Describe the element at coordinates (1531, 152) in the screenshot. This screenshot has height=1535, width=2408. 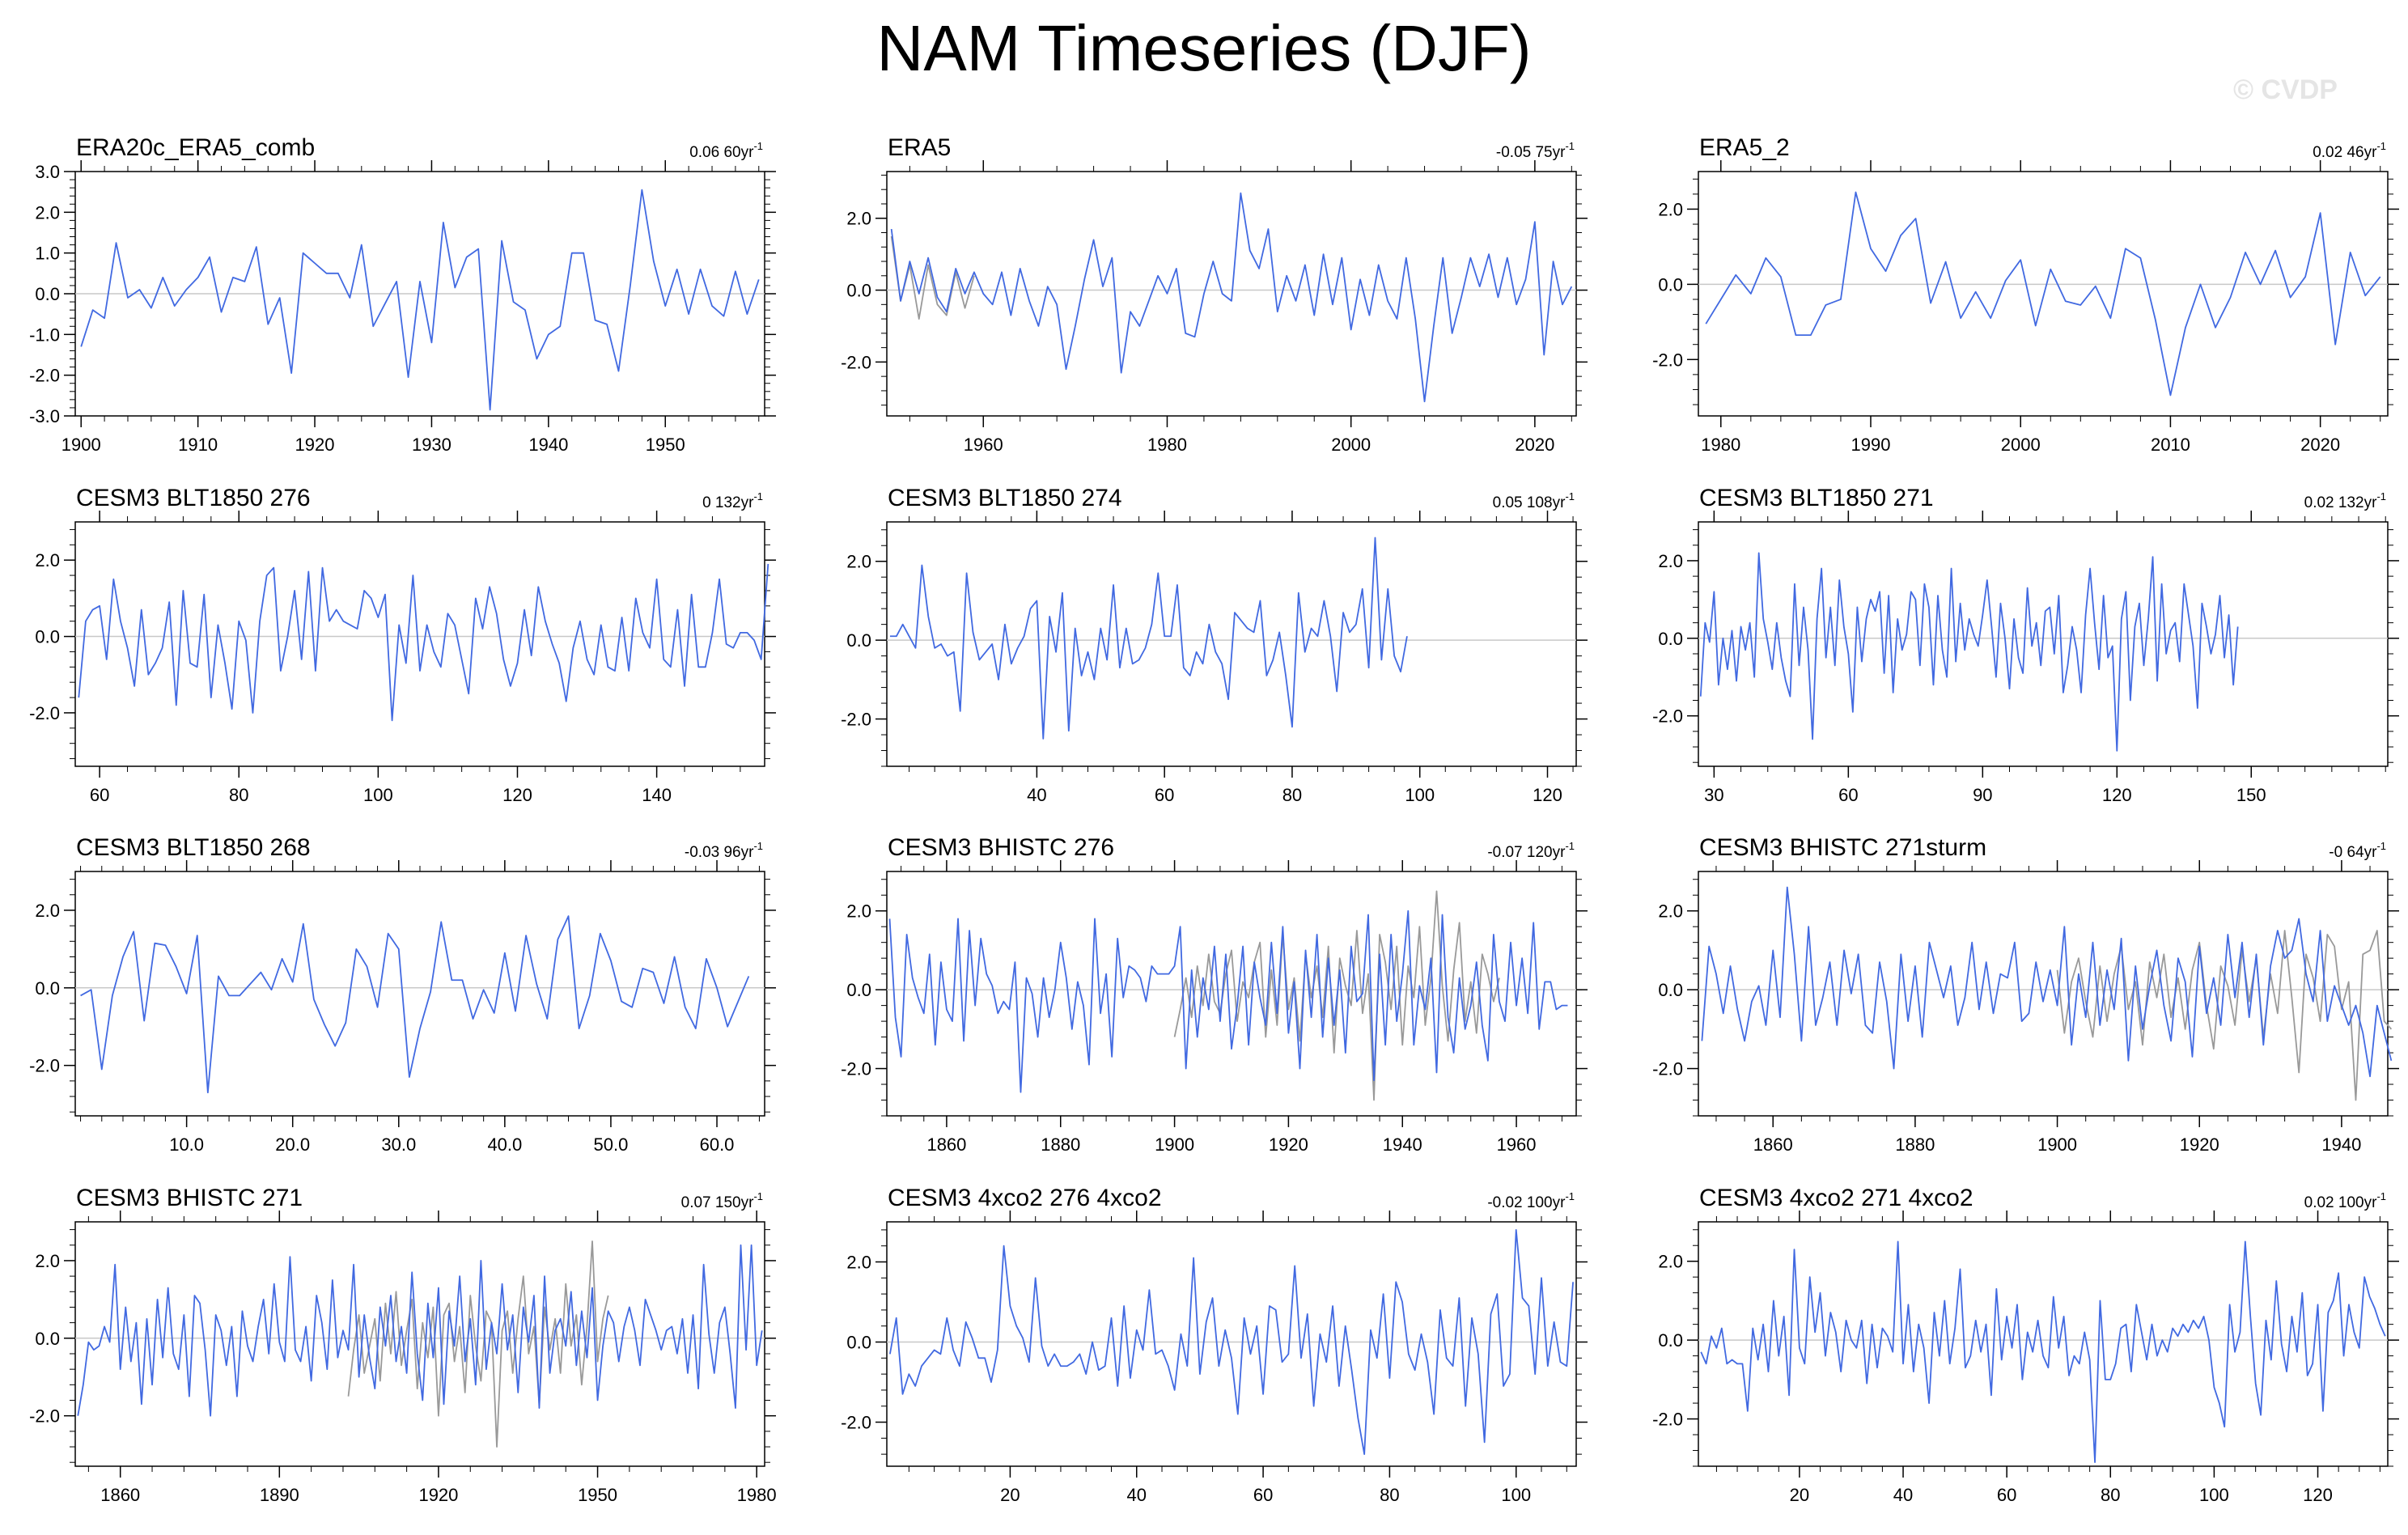
I see `trend-value: -0.05 75yr` at that location.